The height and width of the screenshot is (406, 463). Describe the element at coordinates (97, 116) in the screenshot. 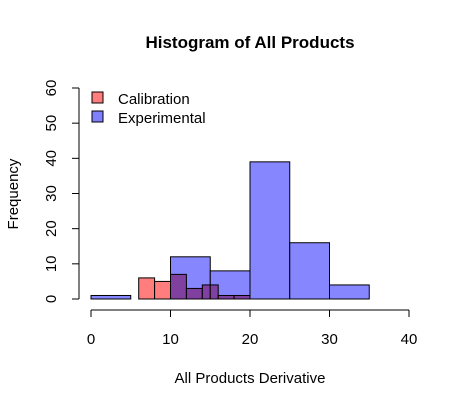

I see `legend-swatch-experimental` at that location.